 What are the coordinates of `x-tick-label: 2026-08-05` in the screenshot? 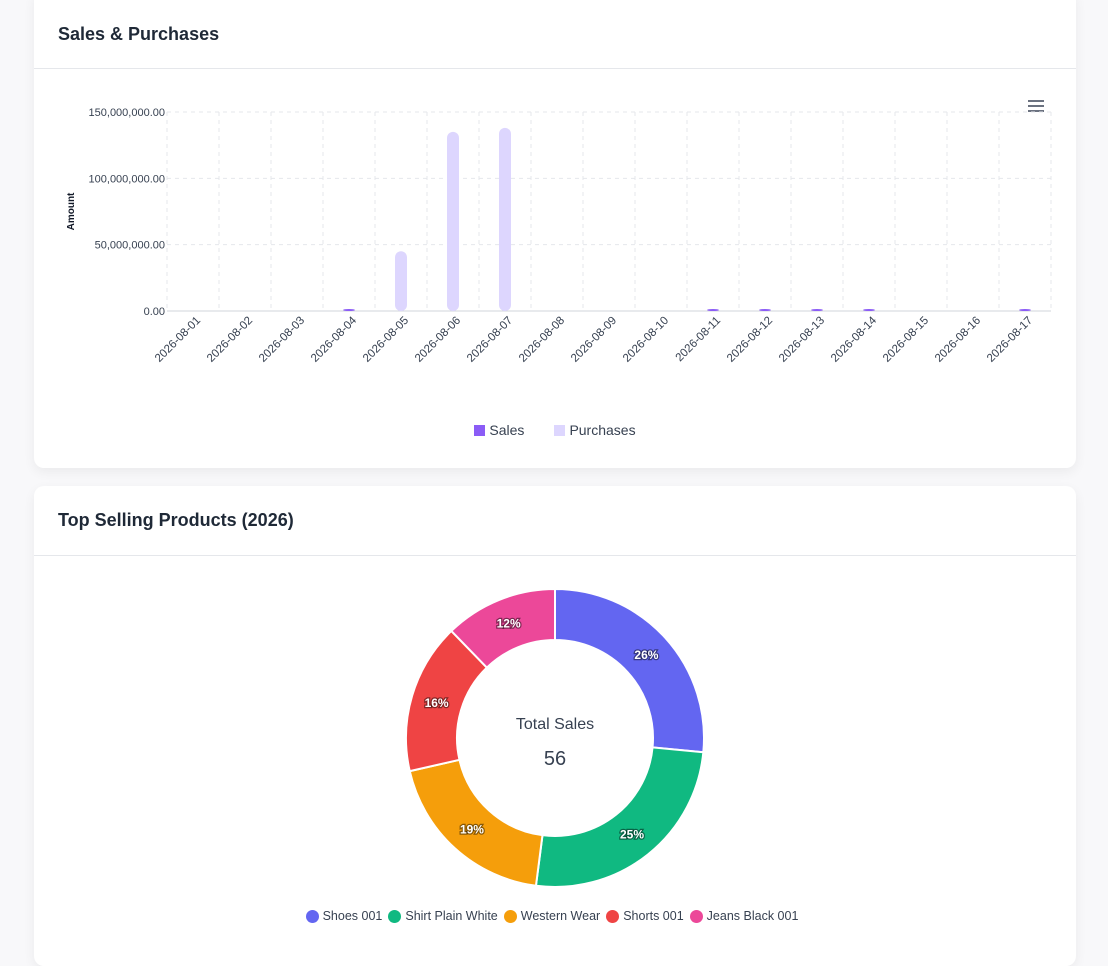 It's located at (386, 340).